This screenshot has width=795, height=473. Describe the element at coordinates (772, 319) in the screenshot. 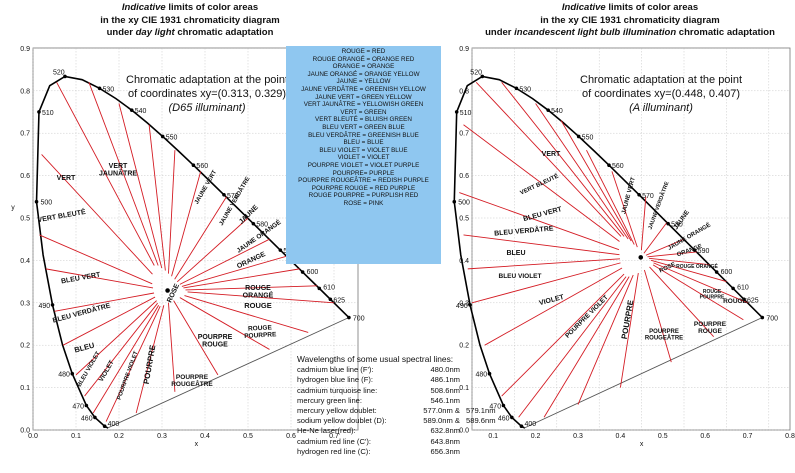

I see `right-wavelength-label: 700` at that location.